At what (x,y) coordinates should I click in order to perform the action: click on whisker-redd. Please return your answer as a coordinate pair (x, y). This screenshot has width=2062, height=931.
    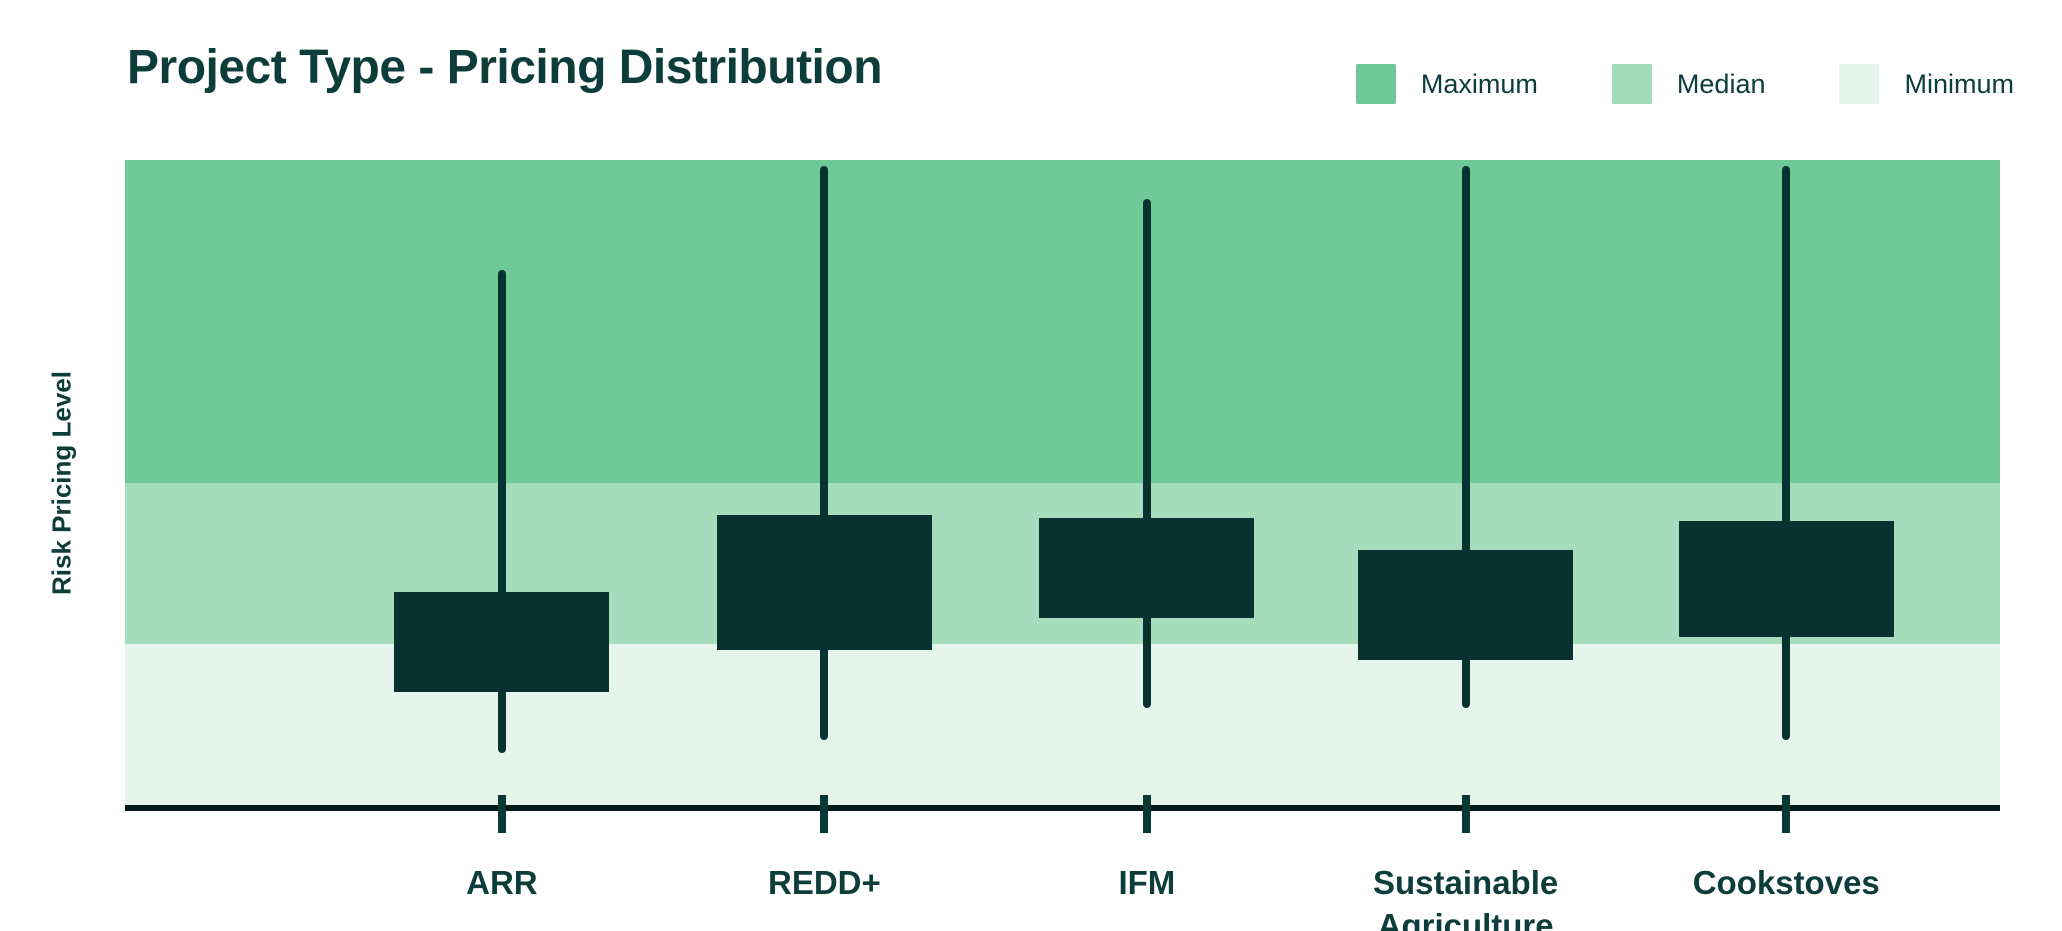
    Looking at the image, I should click on (824, 453).